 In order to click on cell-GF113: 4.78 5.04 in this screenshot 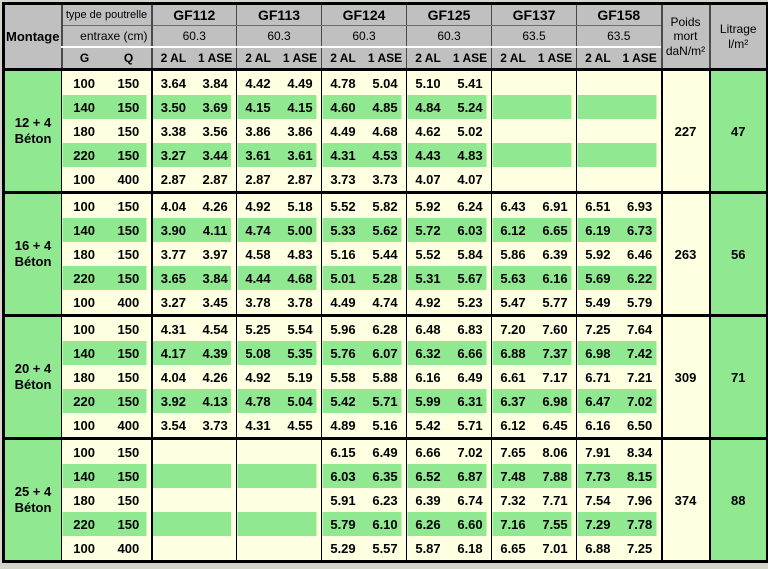, I will do `click(279, 401)`.